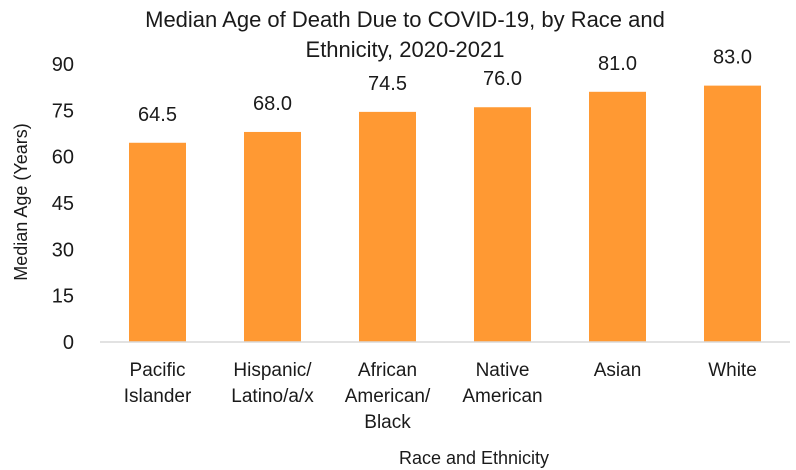 This screenshot has height=470, width=796. What do you see at coordinates (63, 158) in the screenshot?
I see `y-tick-label: 60` at bounding box center [63, 158].